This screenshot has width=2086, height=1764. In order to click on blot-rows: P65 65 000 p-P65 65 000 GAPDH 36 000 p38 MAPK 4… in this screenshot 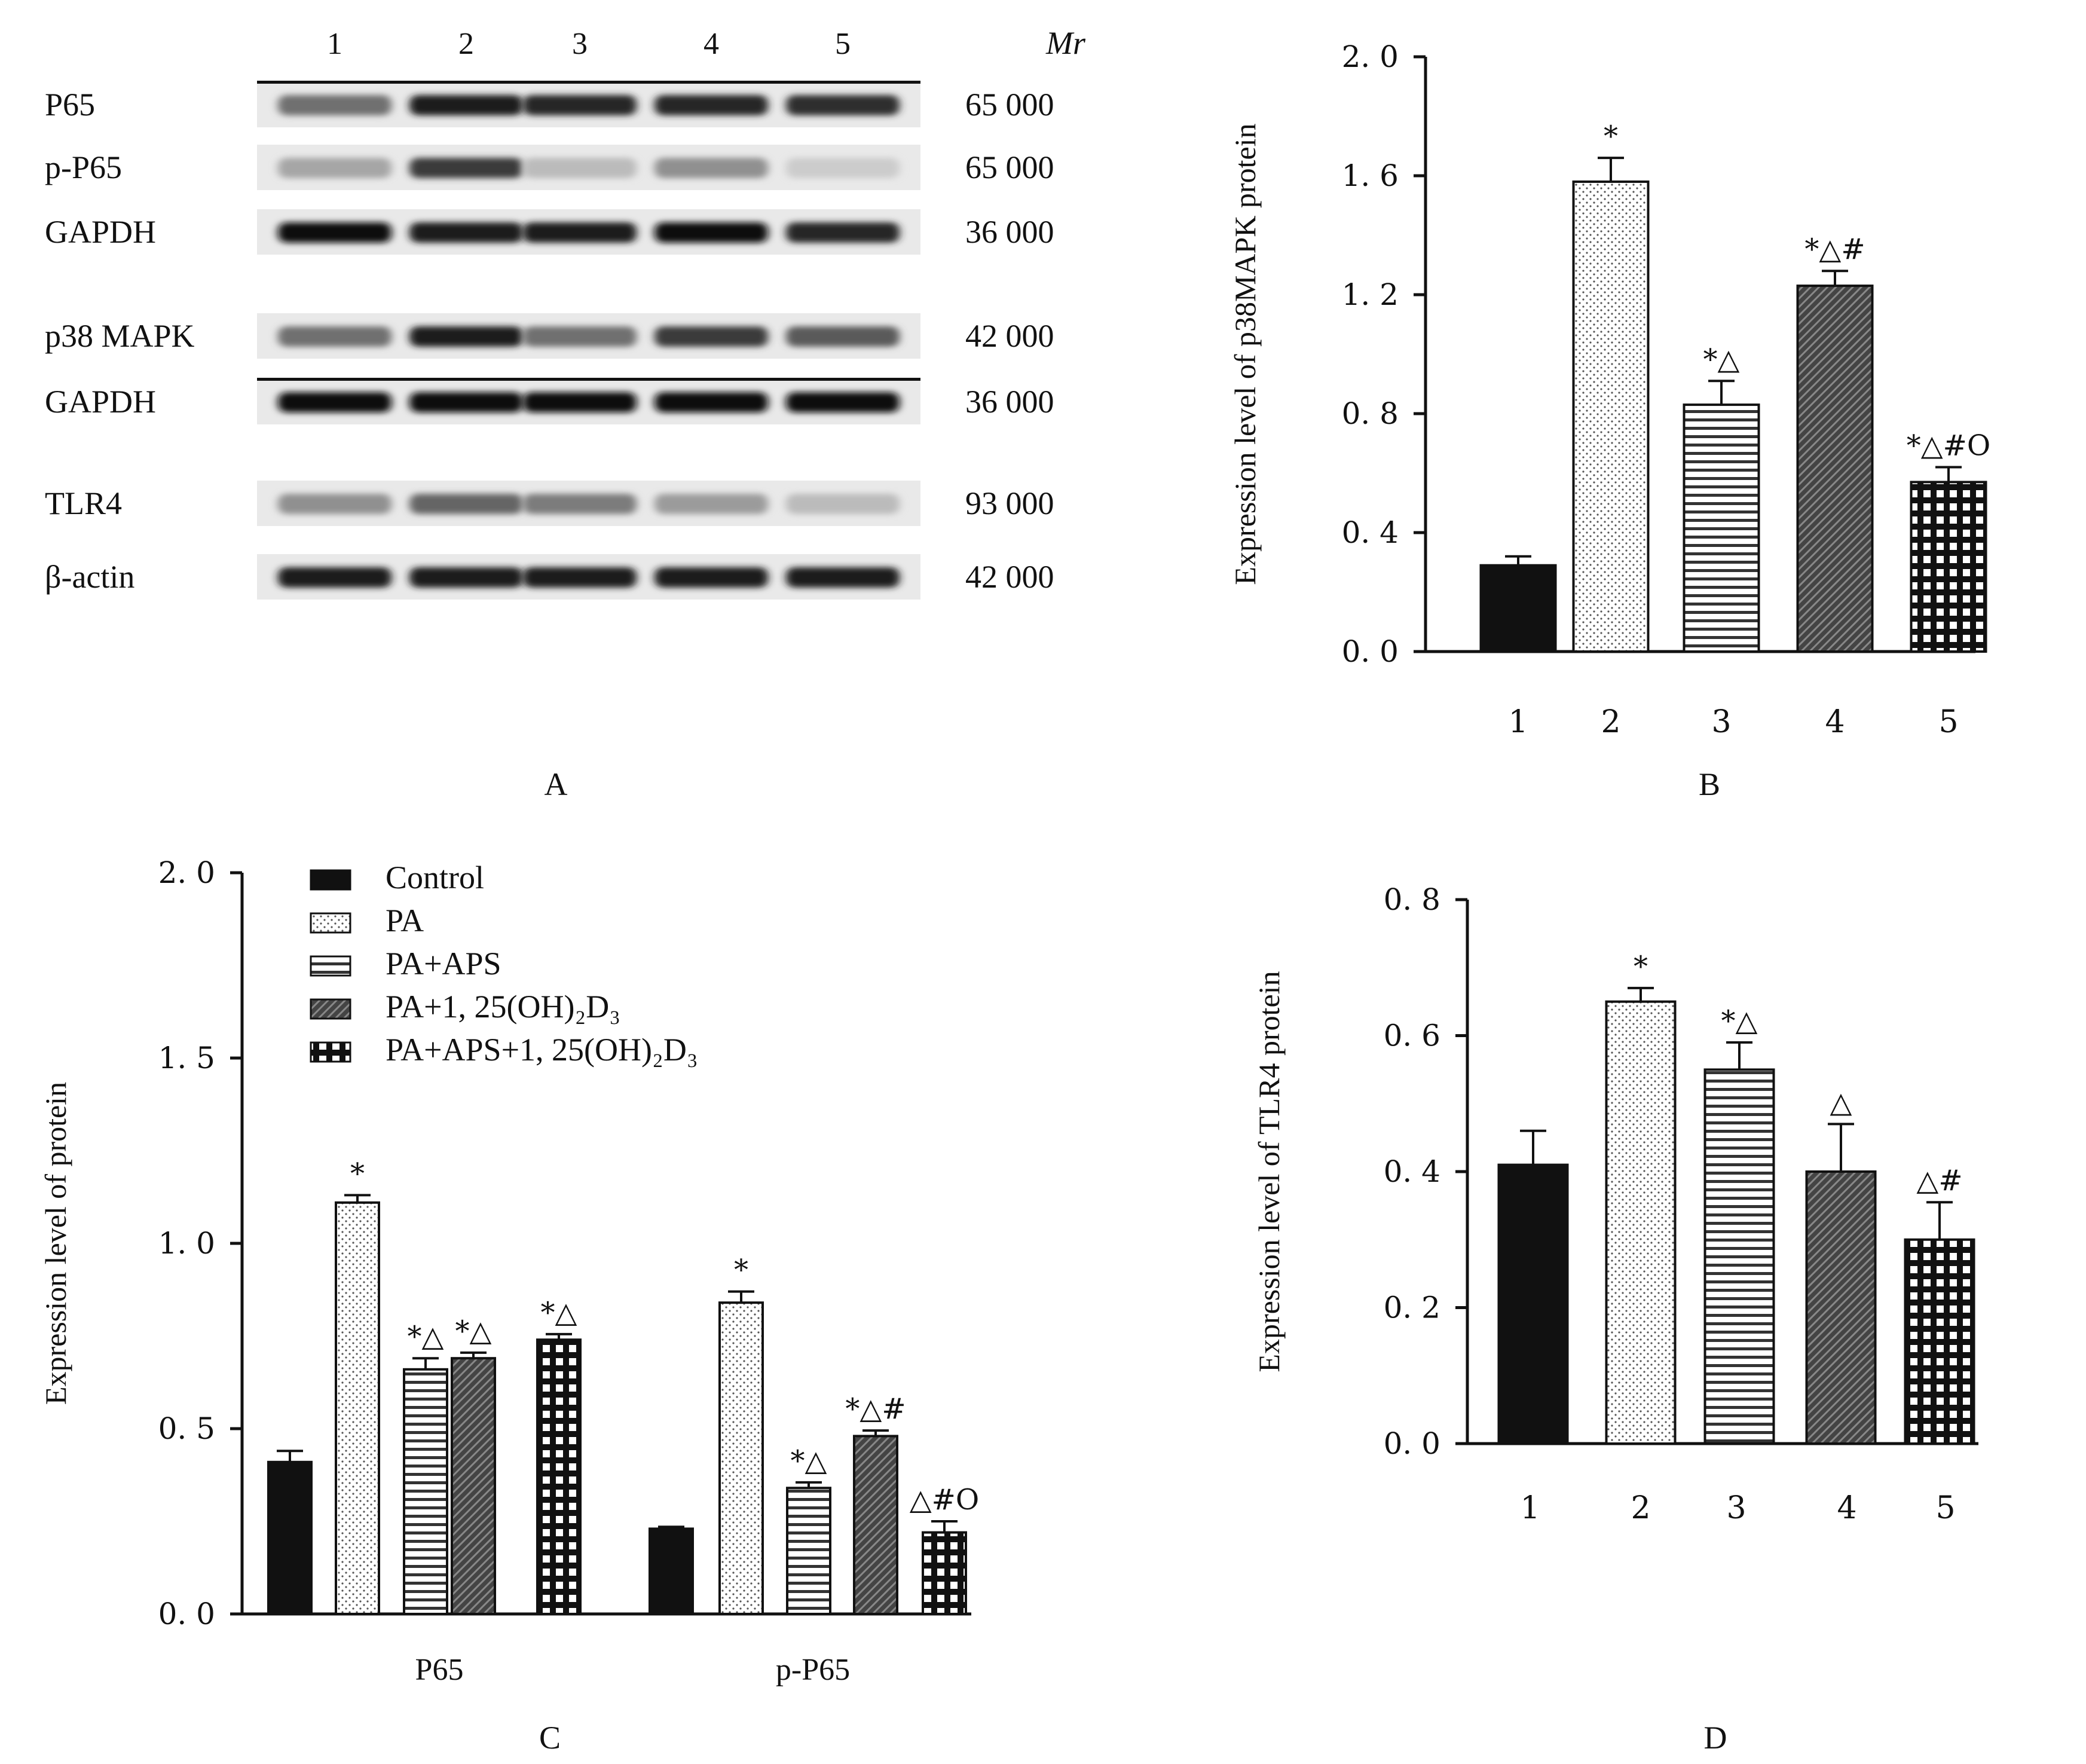, I will do `click(549, 340)`.